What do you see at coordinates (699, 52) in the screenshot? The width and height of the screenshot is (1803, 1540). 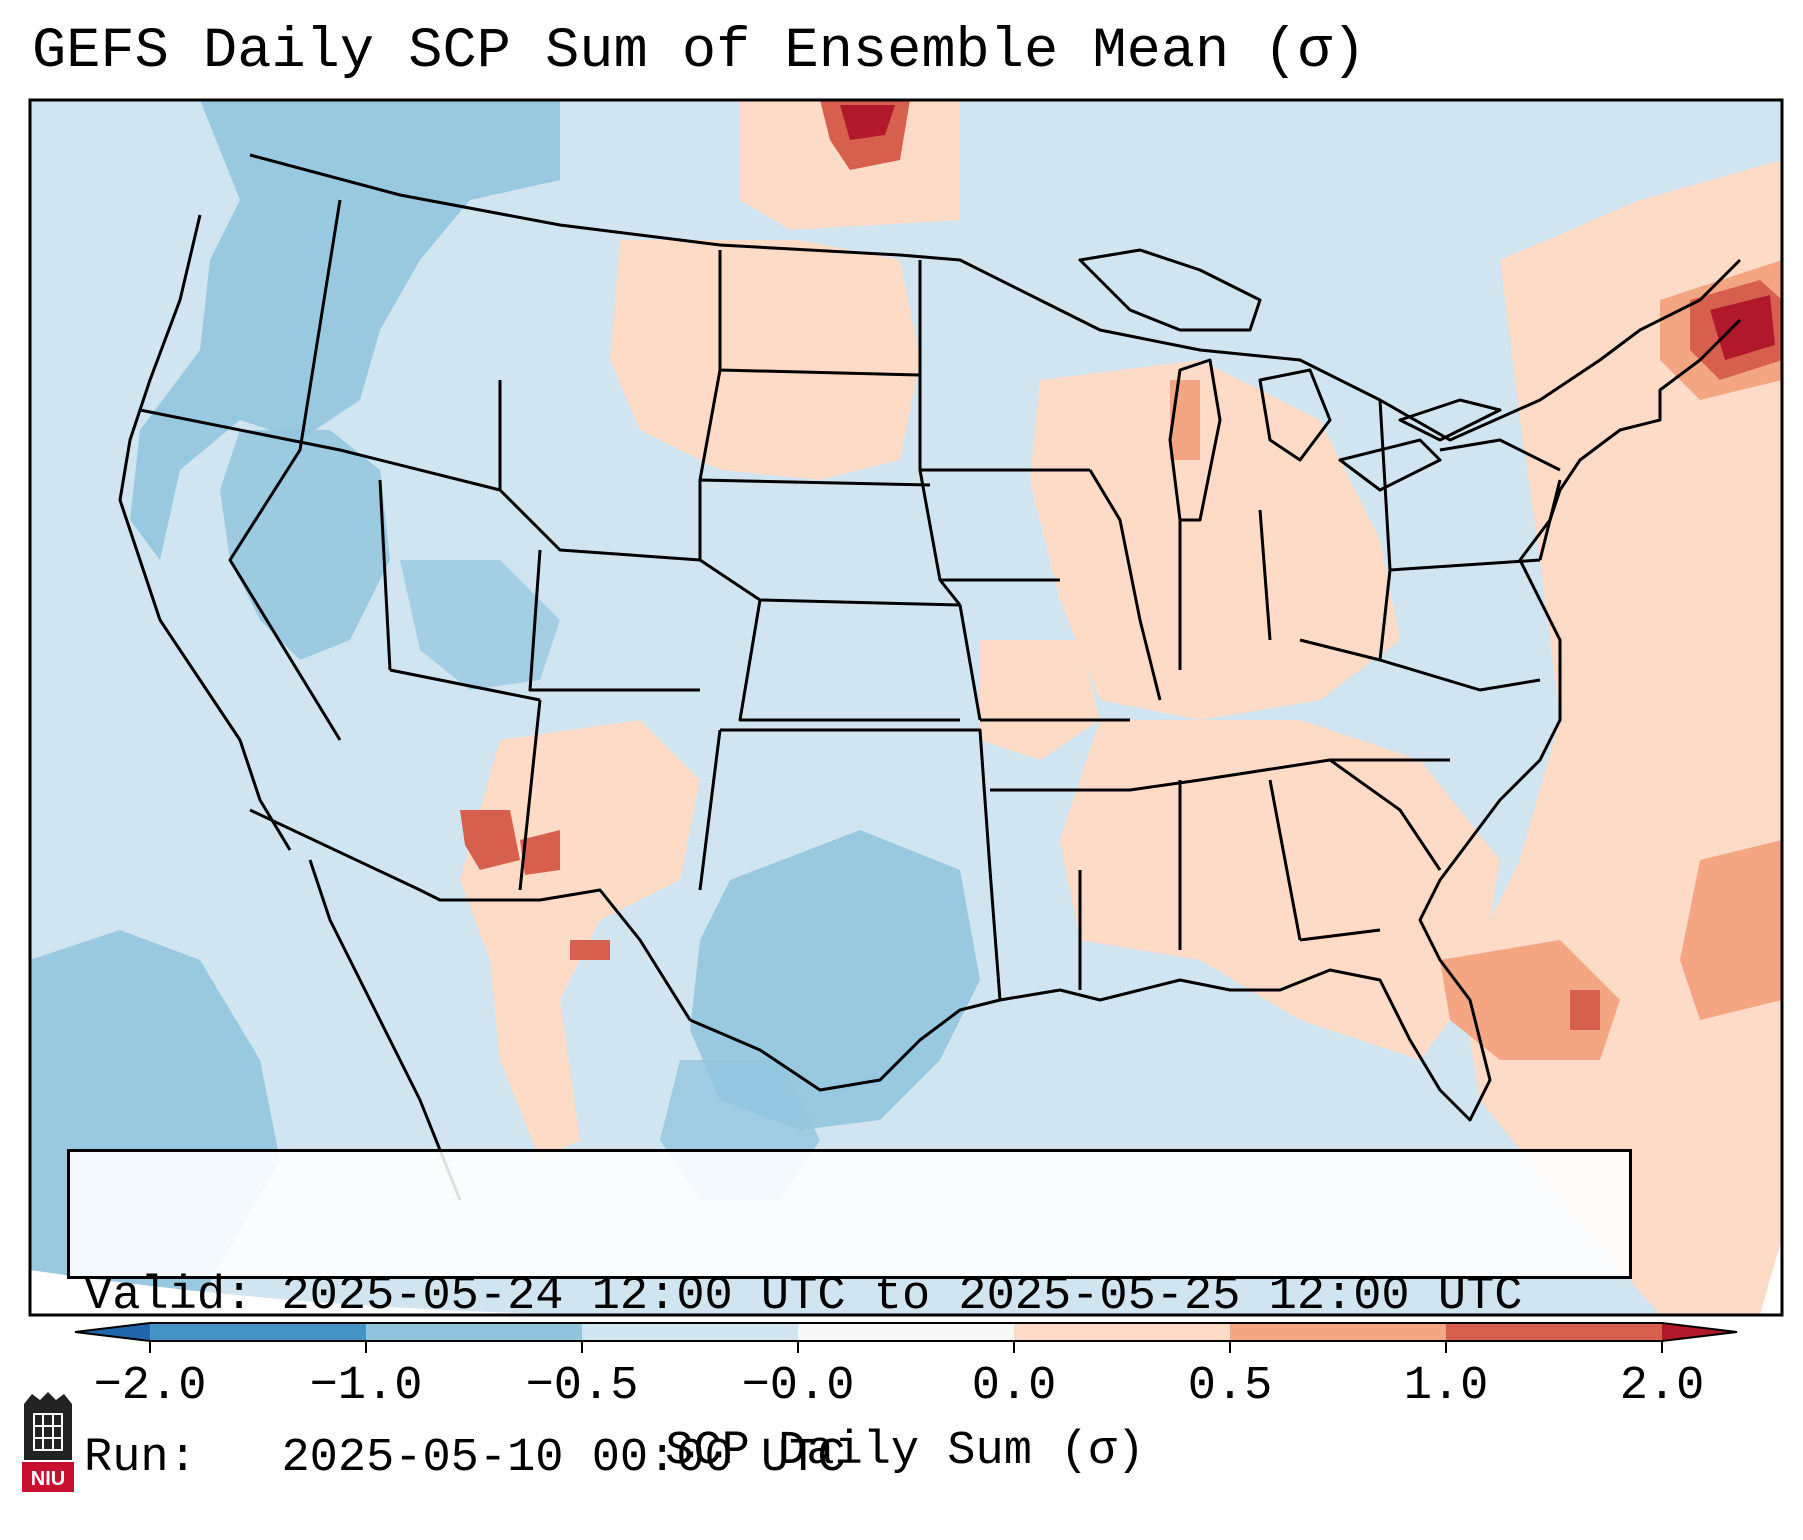 I see `figure-title: GEFS Daily SCP Sum of Ensemble Mean (σ)` at bounding box center [699, 52].